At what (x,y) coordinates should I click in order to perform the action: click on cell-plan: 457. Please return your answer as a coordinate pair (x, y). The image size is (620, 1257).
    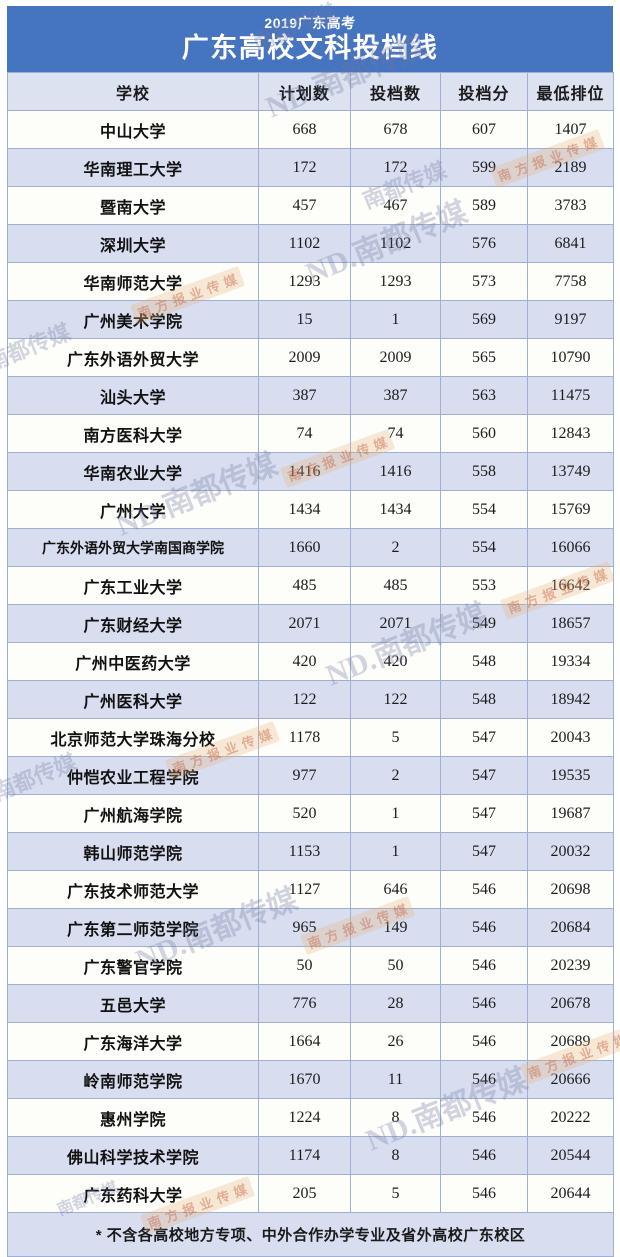
    Looking at the image, I should click on (304, 205).